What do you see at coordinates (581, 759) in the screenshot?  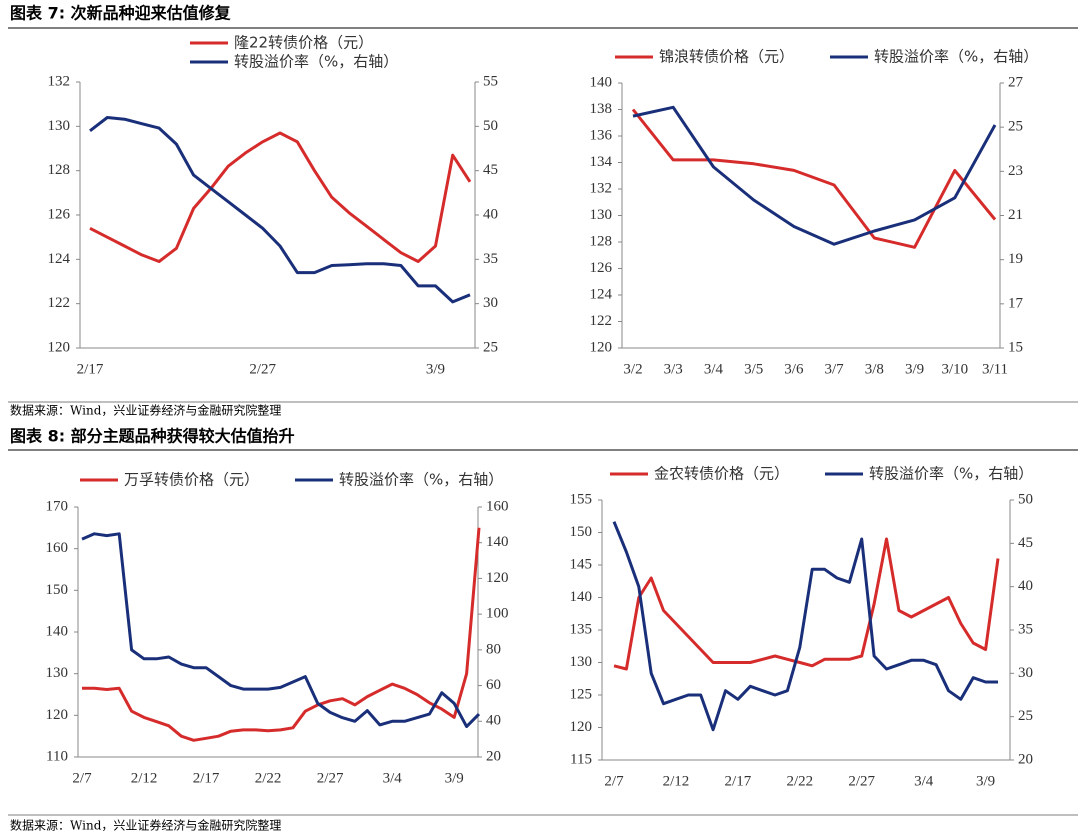 I see `y-tick-label: 115` at bounding box center [581, 759].